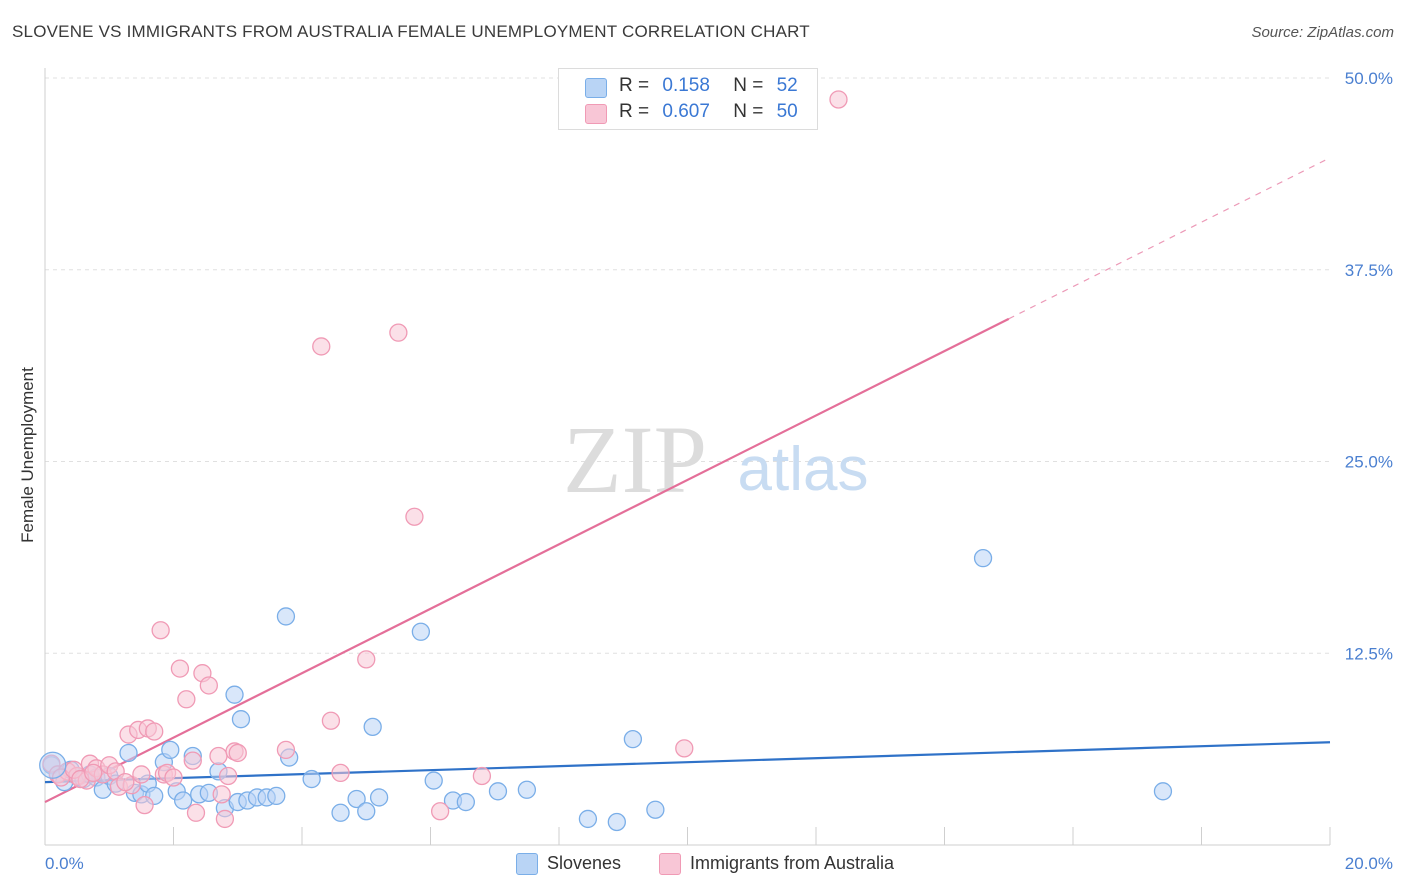 This screenshot has width=1406, height=892. I want to click on n-value: 52, so click(787, 85).